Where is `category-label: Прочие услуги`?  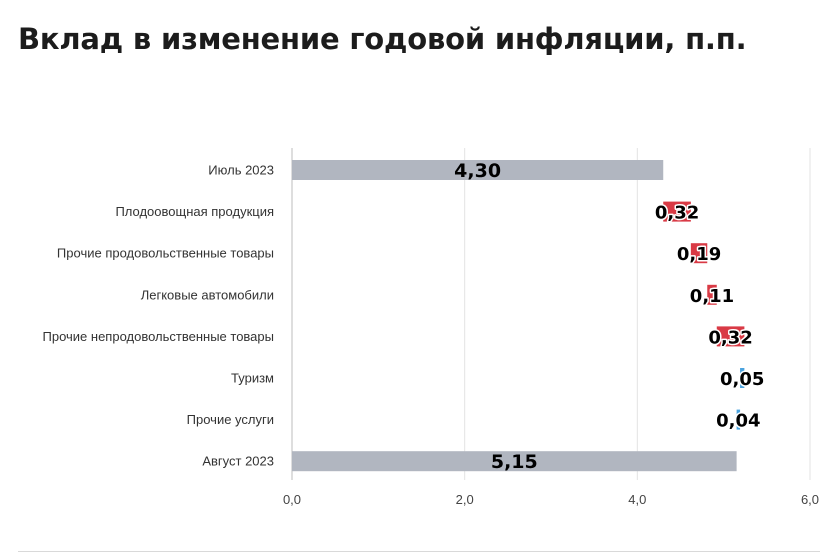 category-label: Прочие услуги is located at coordinates (230, 419).